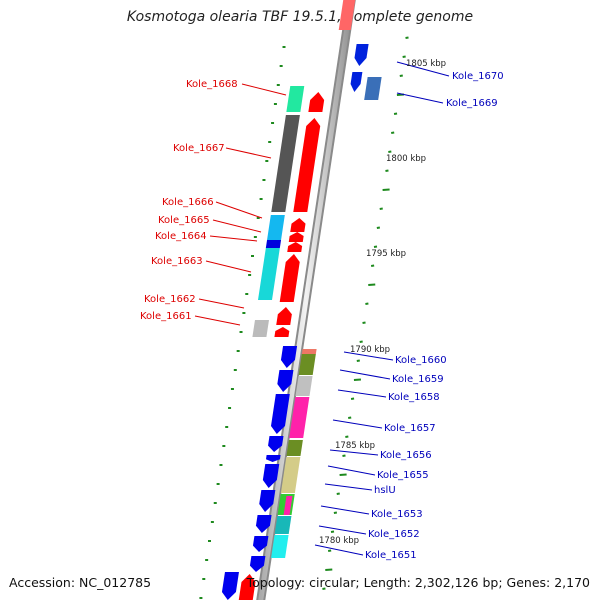 The height and width of the screenshot is (600, 600). I want to click on gene-label-kole-1667: Kole_1667, so click(199, 148).